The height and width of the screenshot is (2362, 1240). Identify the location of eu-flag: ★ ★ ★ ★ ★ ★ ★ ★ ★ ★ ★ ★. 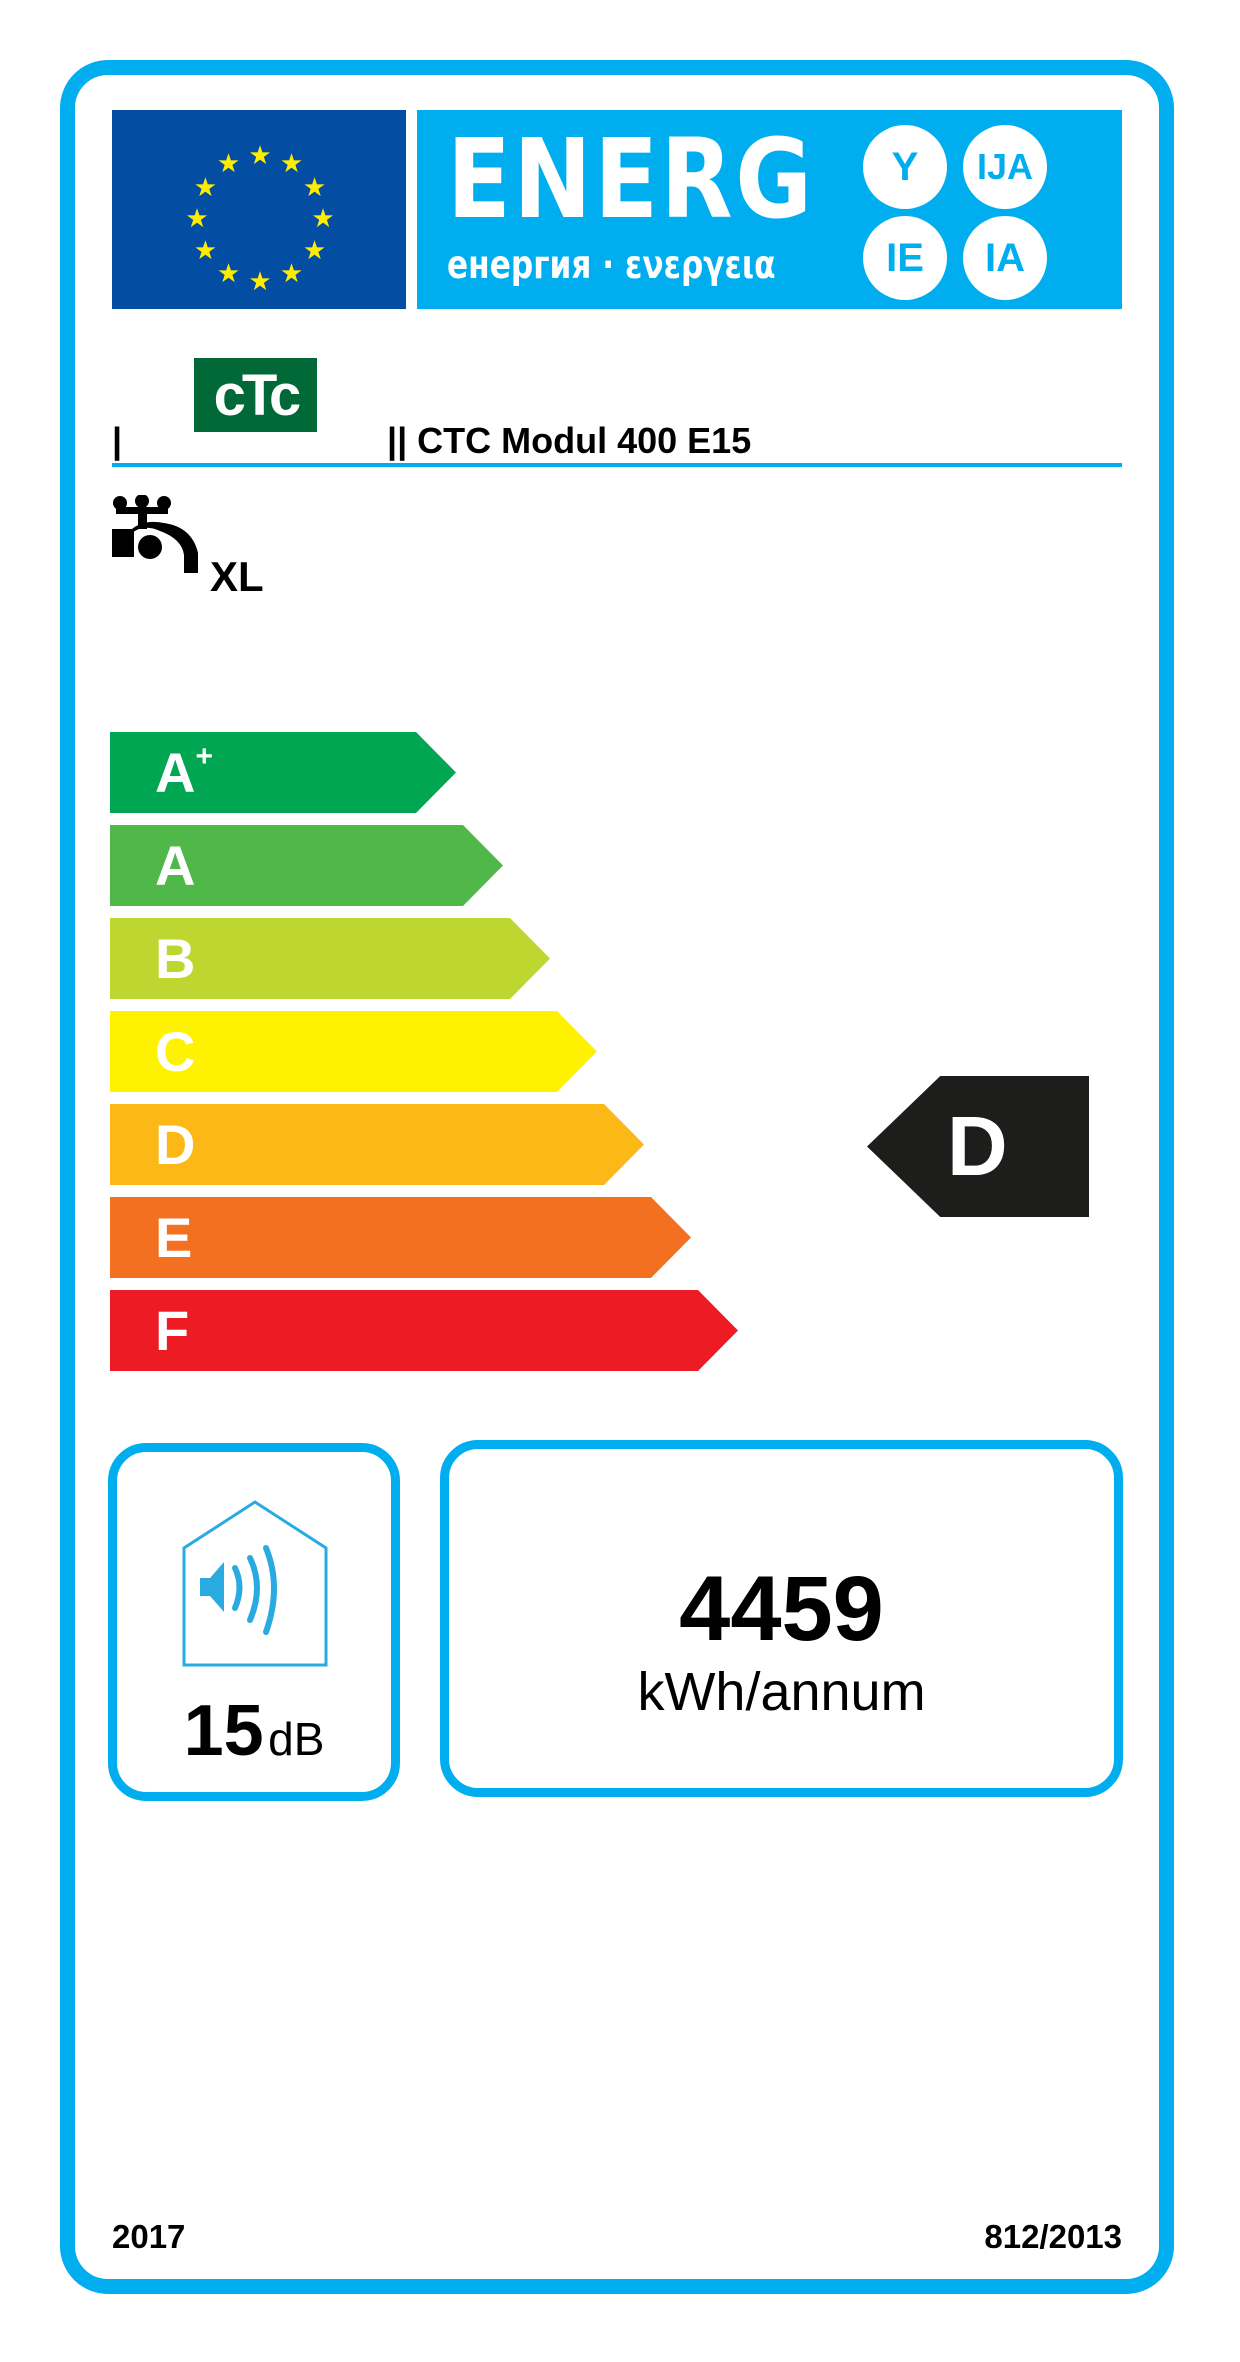
(259, 209).